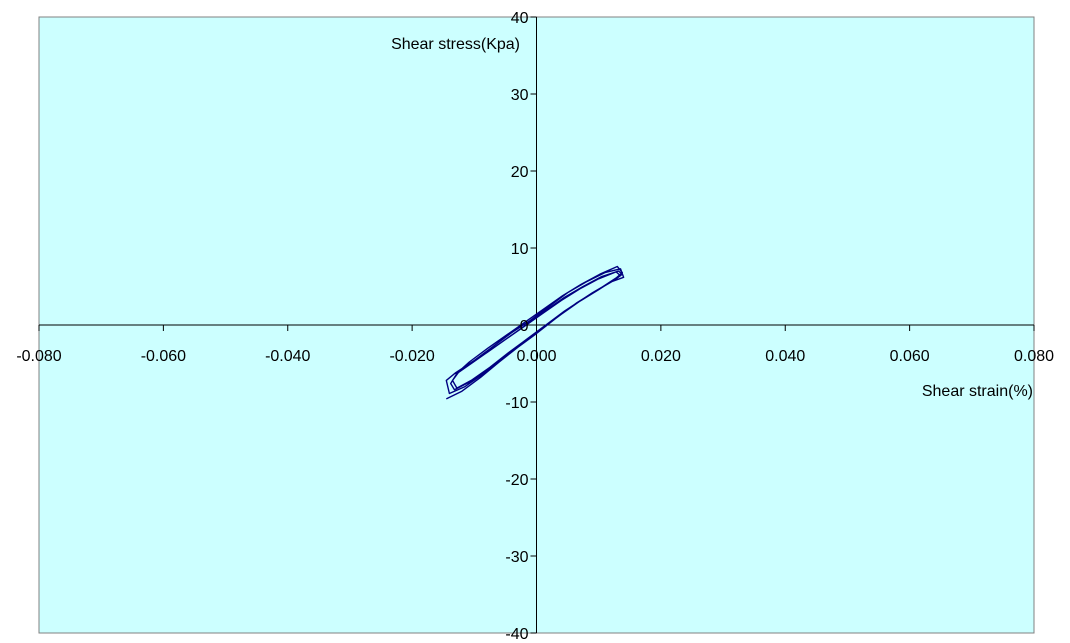 Image resolution: width=1070 pixels, height=643 pixels. I want to click on x-tick-label: -0.080, so click(38, 356).